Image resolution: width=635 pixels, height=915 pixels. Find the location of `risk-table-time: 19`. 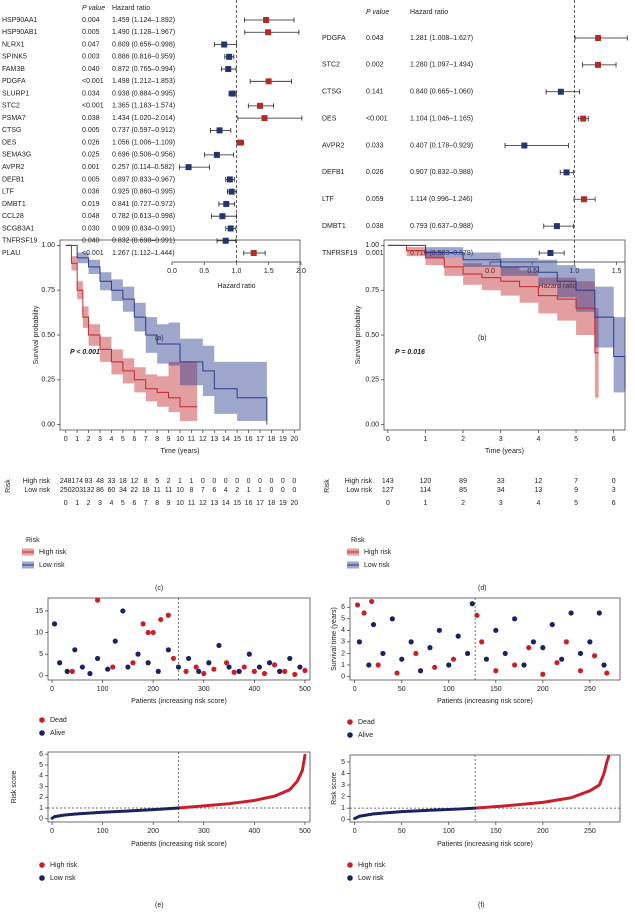

risk-table-time: 19 is located at coordinates (283, 503).